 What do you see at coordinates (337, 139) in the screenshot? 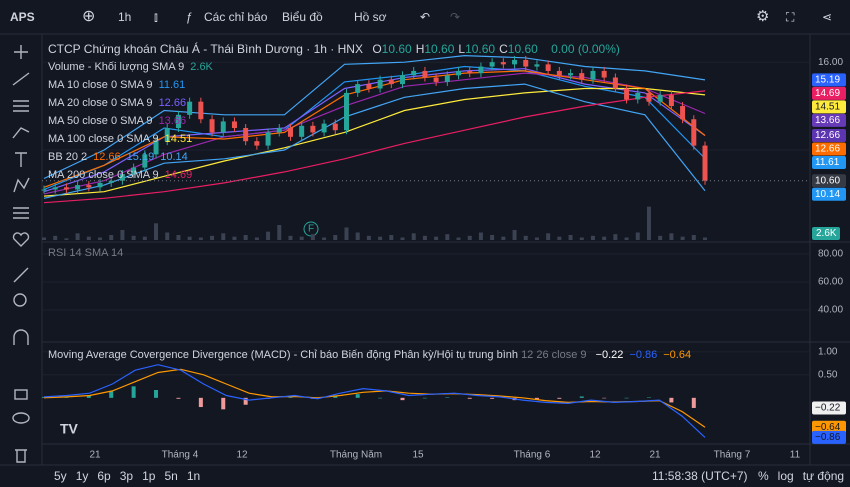
I see `legend-row: MA 100 close 0 SMA 9 14.51` at bounding box center [337, 139].